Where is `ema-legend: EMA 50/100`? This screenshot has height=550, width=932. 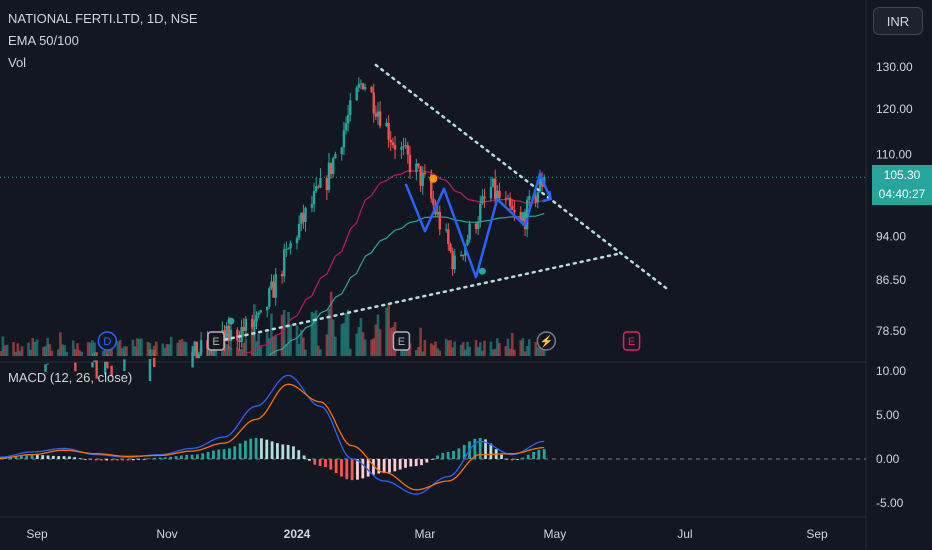
ema-legend: EMA 50/100 is located at coordinates (43, 40).